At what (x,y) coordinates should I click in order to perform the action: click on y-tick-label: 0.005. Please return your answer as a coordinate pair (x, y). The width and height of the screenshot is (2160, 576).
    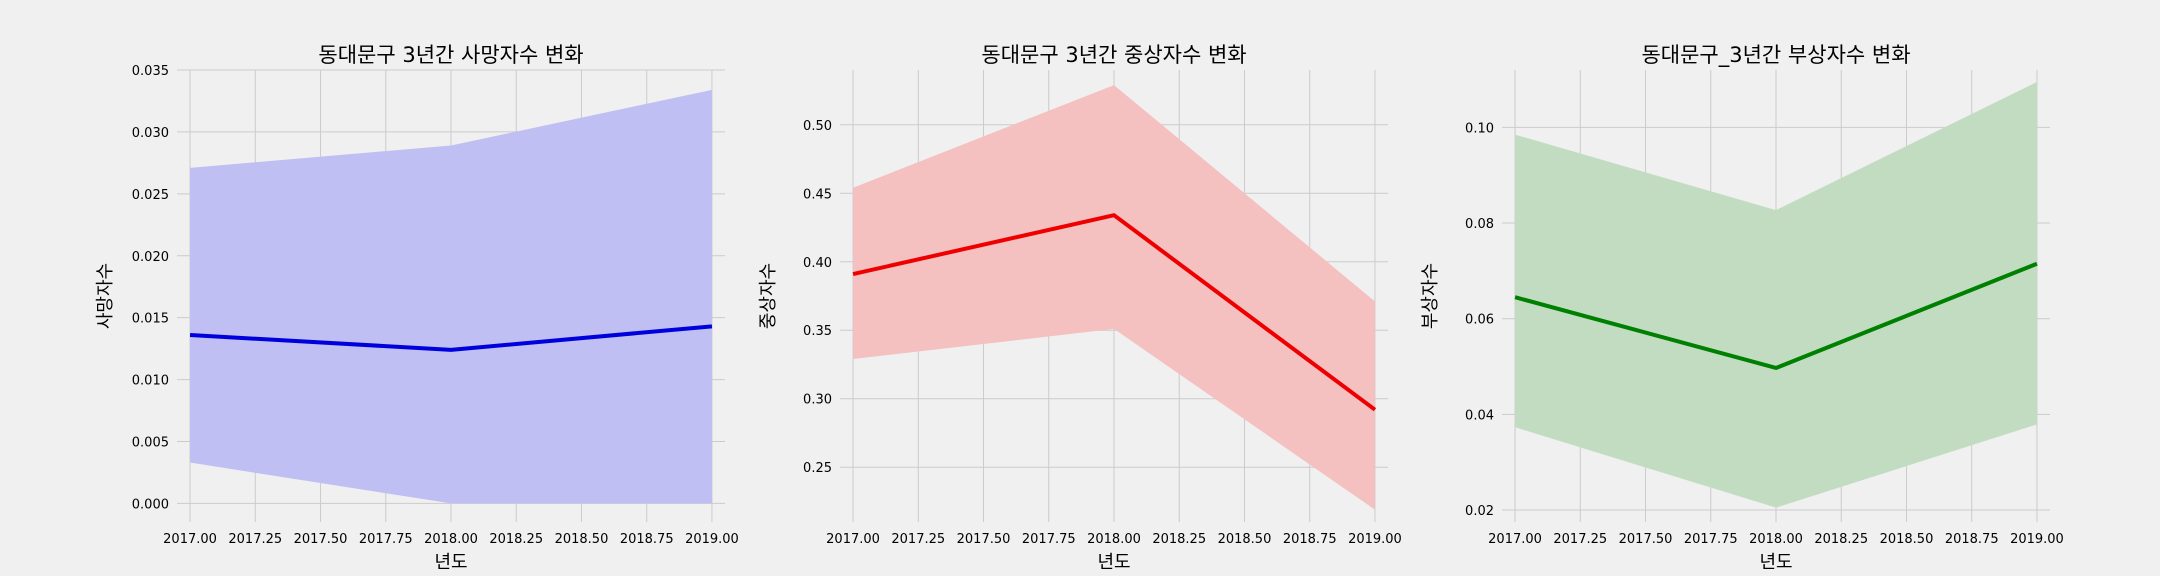
    Looking at the image, I should click on (150, 443).